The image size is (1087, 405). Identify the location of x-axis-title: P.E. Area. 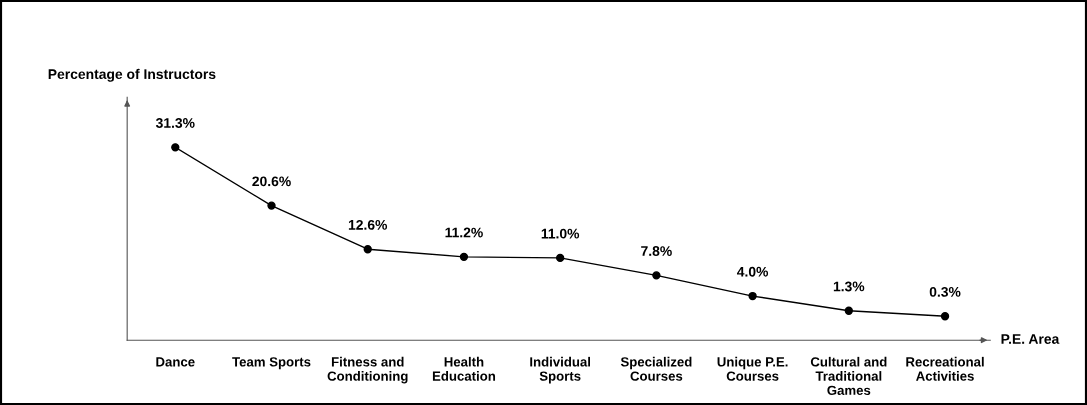
(1030, 339).